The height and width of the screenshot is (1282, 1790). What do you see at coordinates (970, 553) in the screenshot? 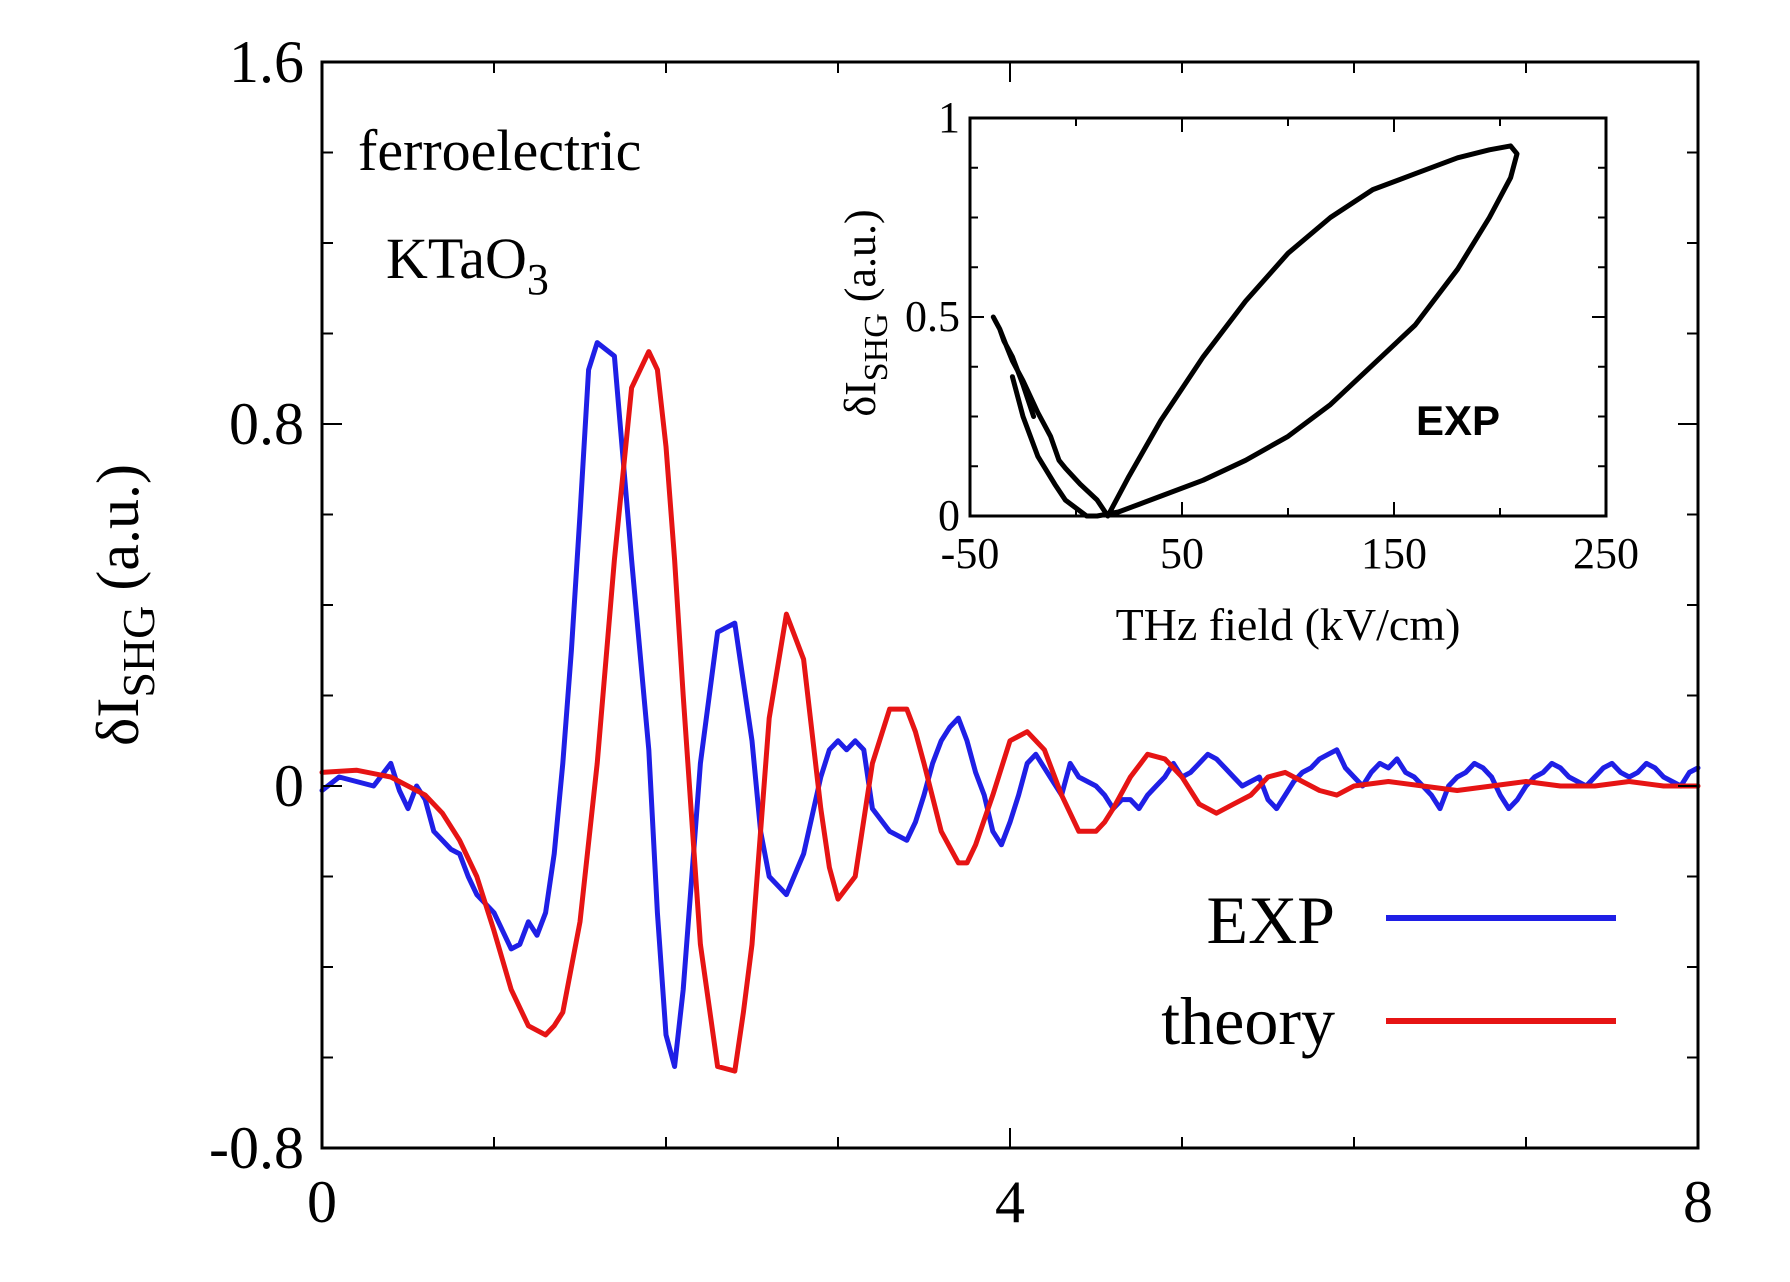
I see `inset-x-tick-label: -50` at bounding box center [970, 553].